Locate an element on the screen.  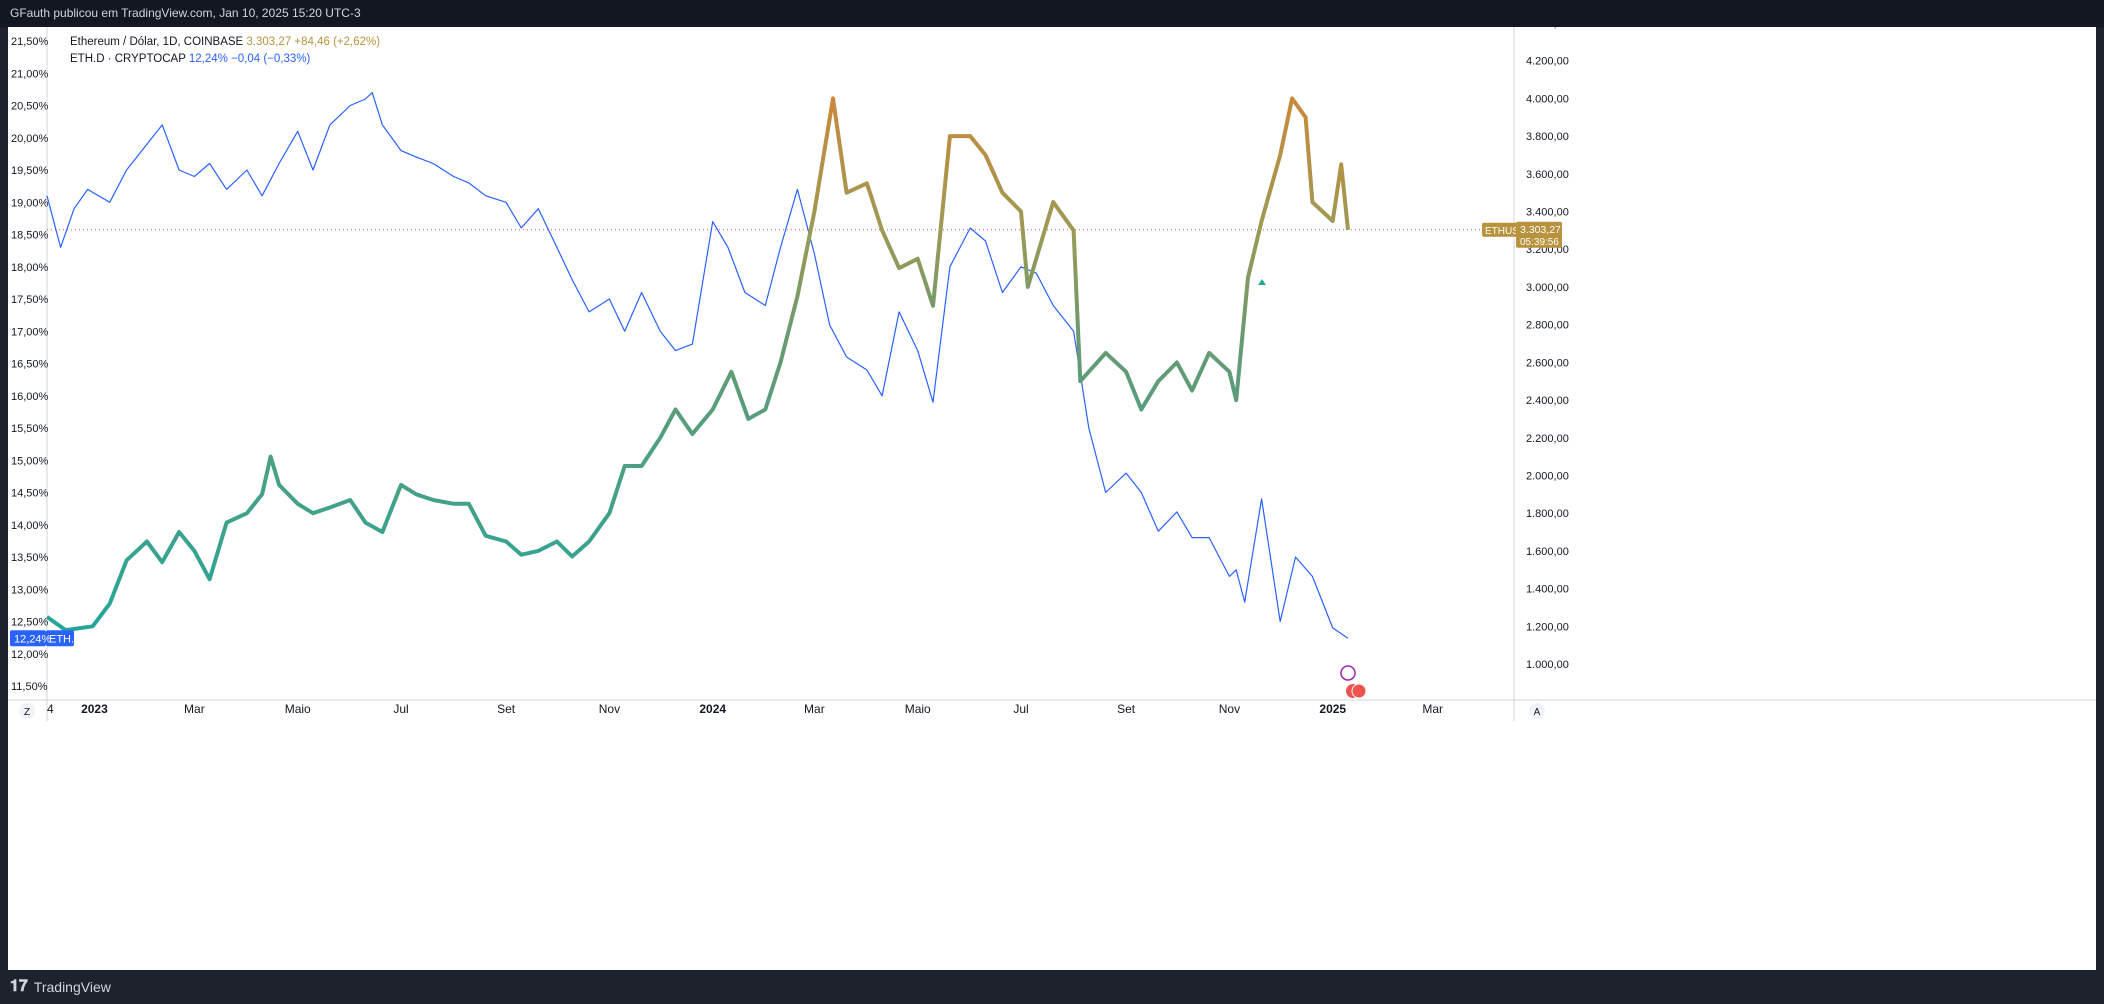
left-axis-tick-label: 18,50% is located at coordinates (30, 236).